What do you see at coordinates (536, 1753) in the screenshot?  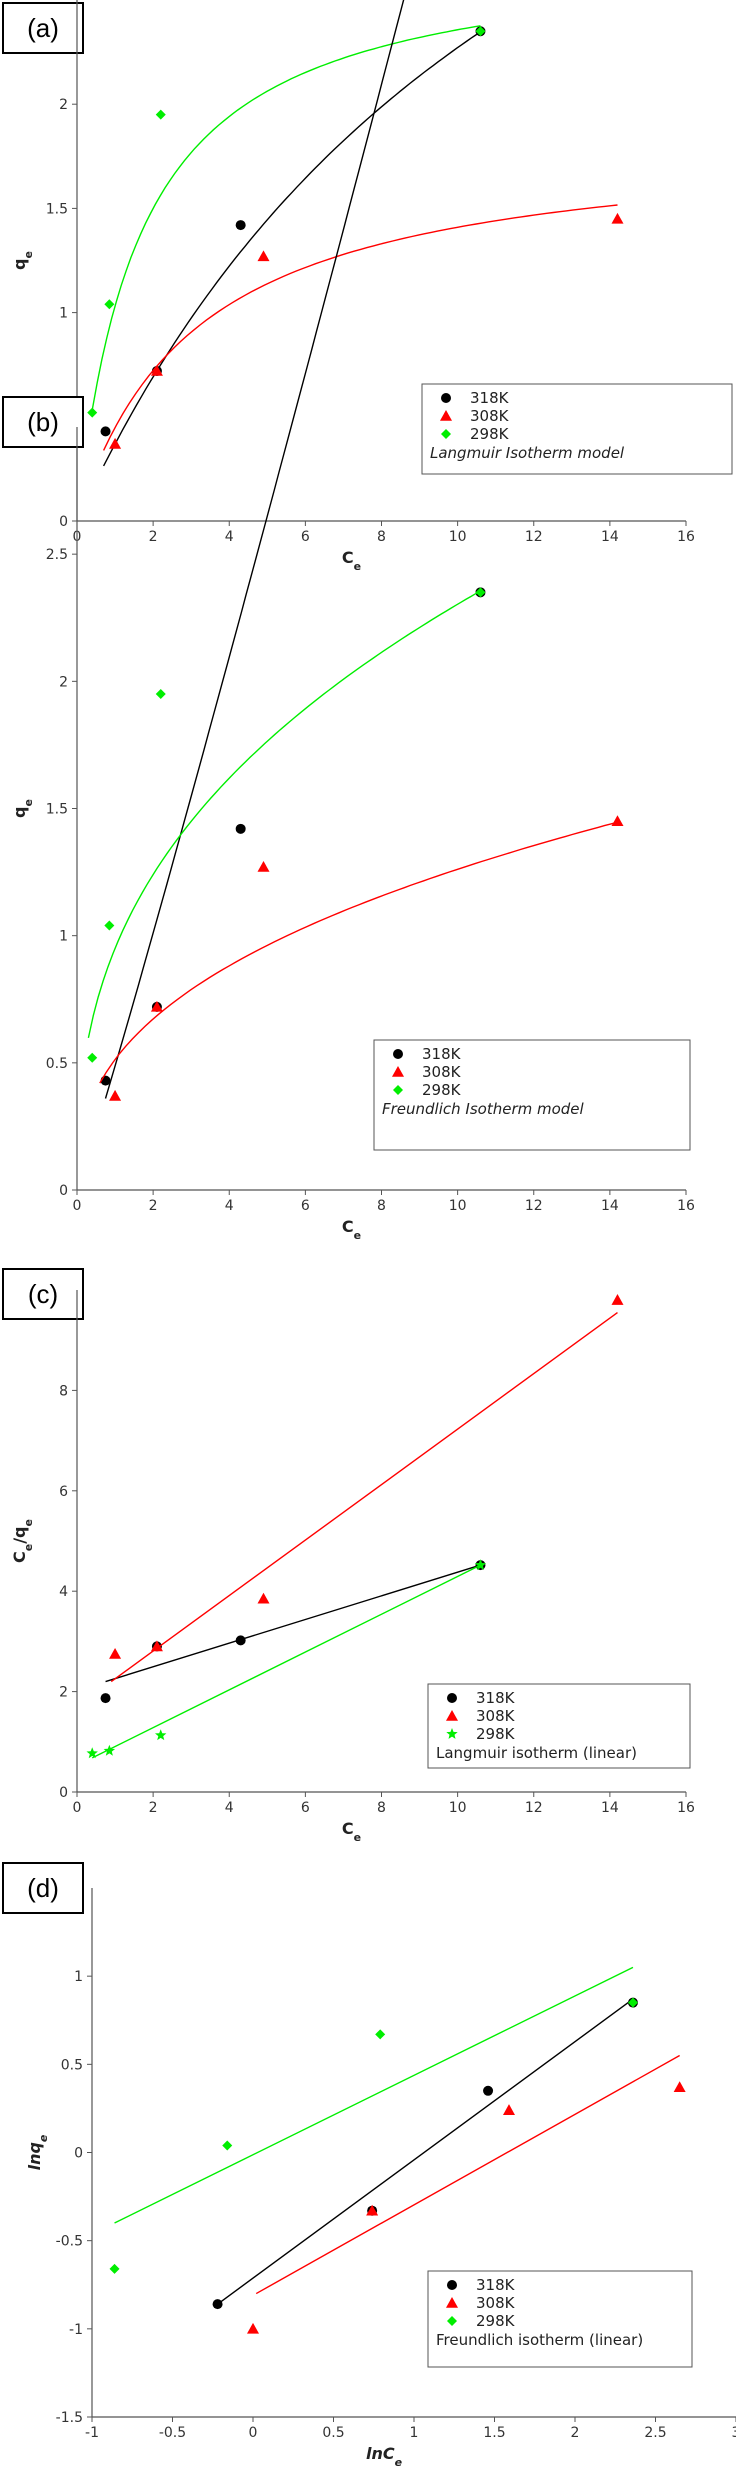 I see `legend-model-title: Langmuir isotherm (linear)` at bounding box center [536, 1753].